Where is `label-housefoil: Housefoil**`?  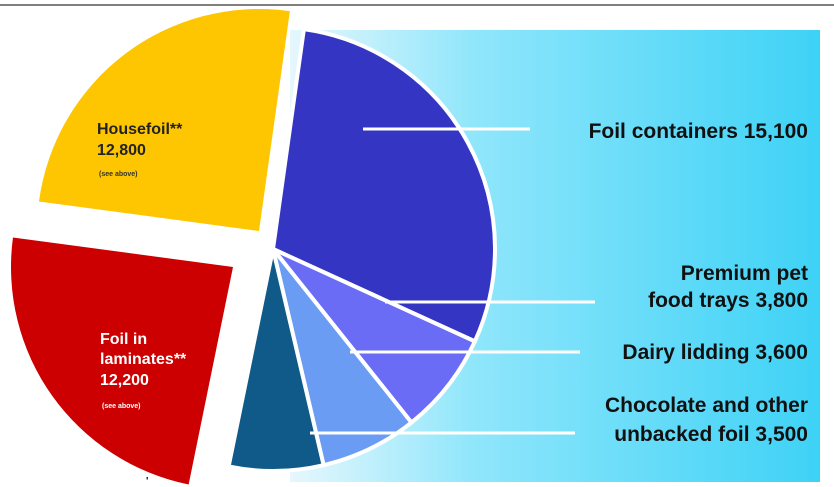
label-housefoil: Housefoil** is located at coordinates (140, 129).